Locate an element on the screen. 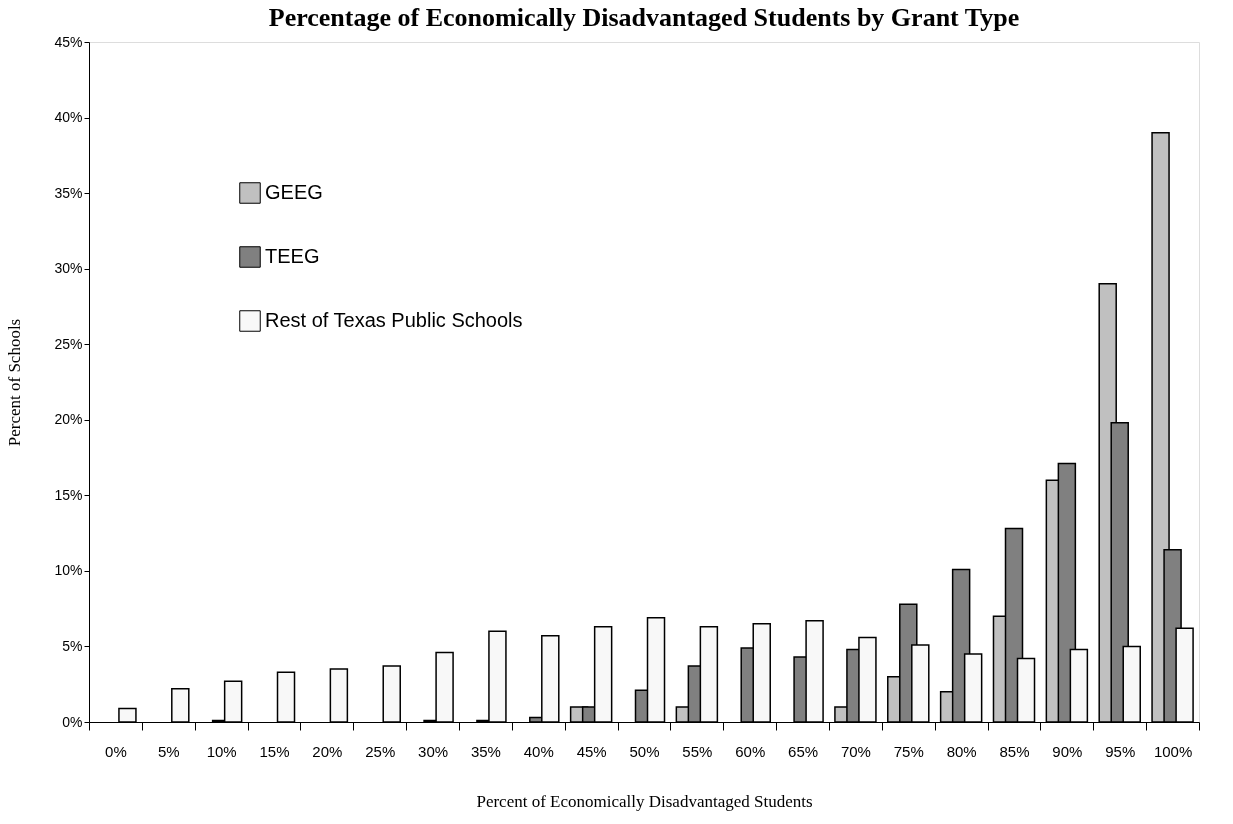 The width and height of the screenshot is (1233, 824). chart-title: Percentage of Economically Disadvantaged Students by Grant Type is located at coordinates (644, 17).